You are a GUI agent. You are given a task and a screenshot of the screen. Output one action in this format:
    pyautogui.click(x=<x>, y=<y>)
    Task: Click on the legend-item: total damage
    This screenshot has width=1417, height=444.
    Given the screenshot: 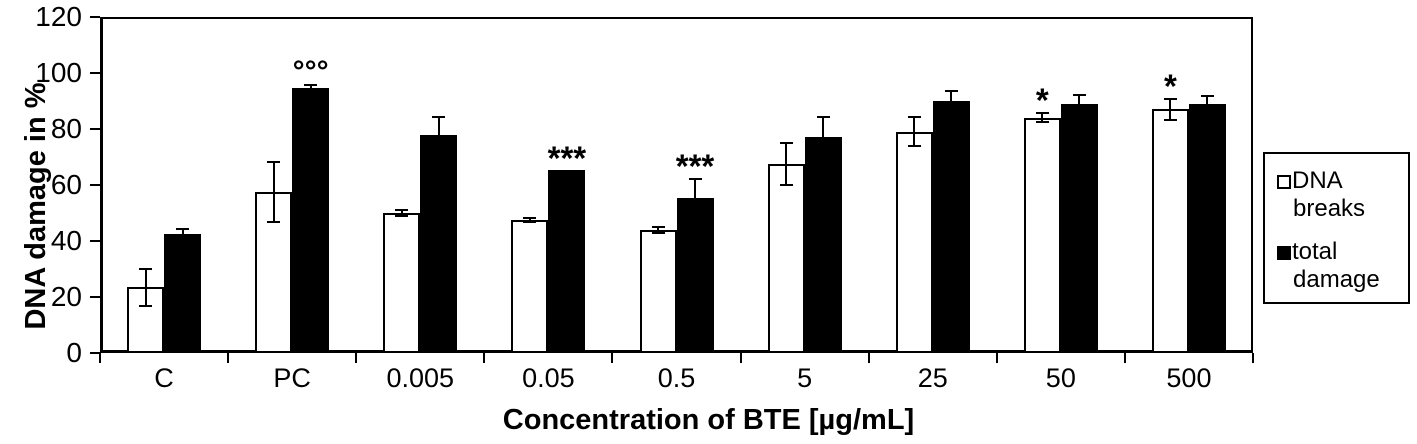 What is the action you would take?
    pyautogui.click(x=1346, y=266)
    